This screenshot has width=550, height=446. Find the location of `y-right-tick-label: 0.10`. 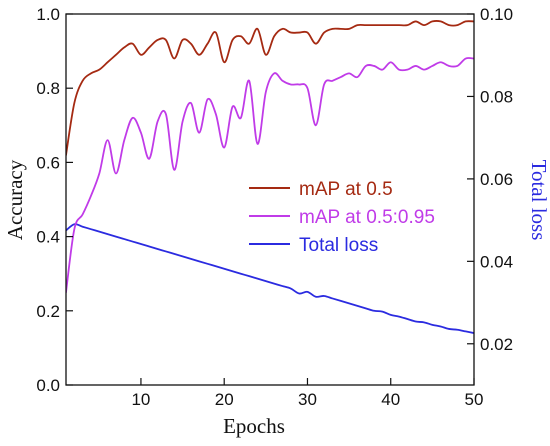

y-right-tick-label: 0.10 is located at coordinates (496, 14).